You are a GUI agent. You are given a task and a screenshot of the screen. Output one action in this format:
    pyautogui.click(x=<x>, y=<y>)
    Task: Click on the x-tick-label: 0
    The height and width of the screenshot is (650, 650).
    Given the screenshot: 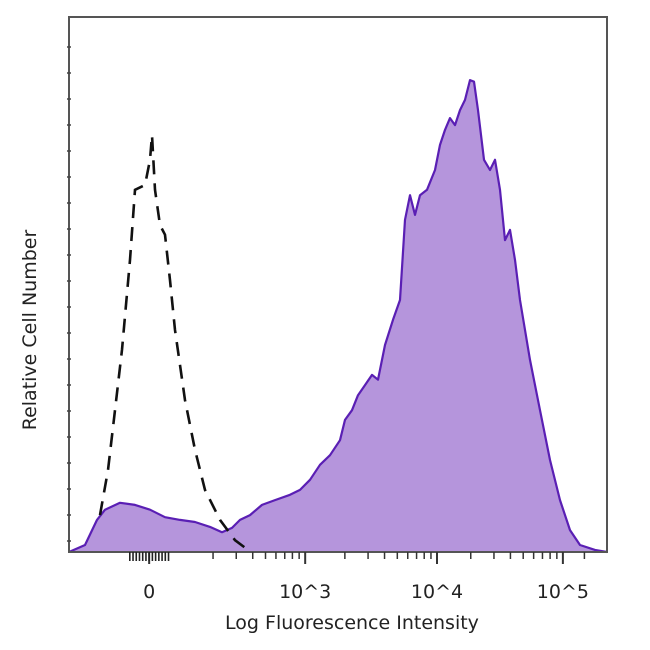 What is the action you would take?
    pyautogui.click(x=149, y=592)
    